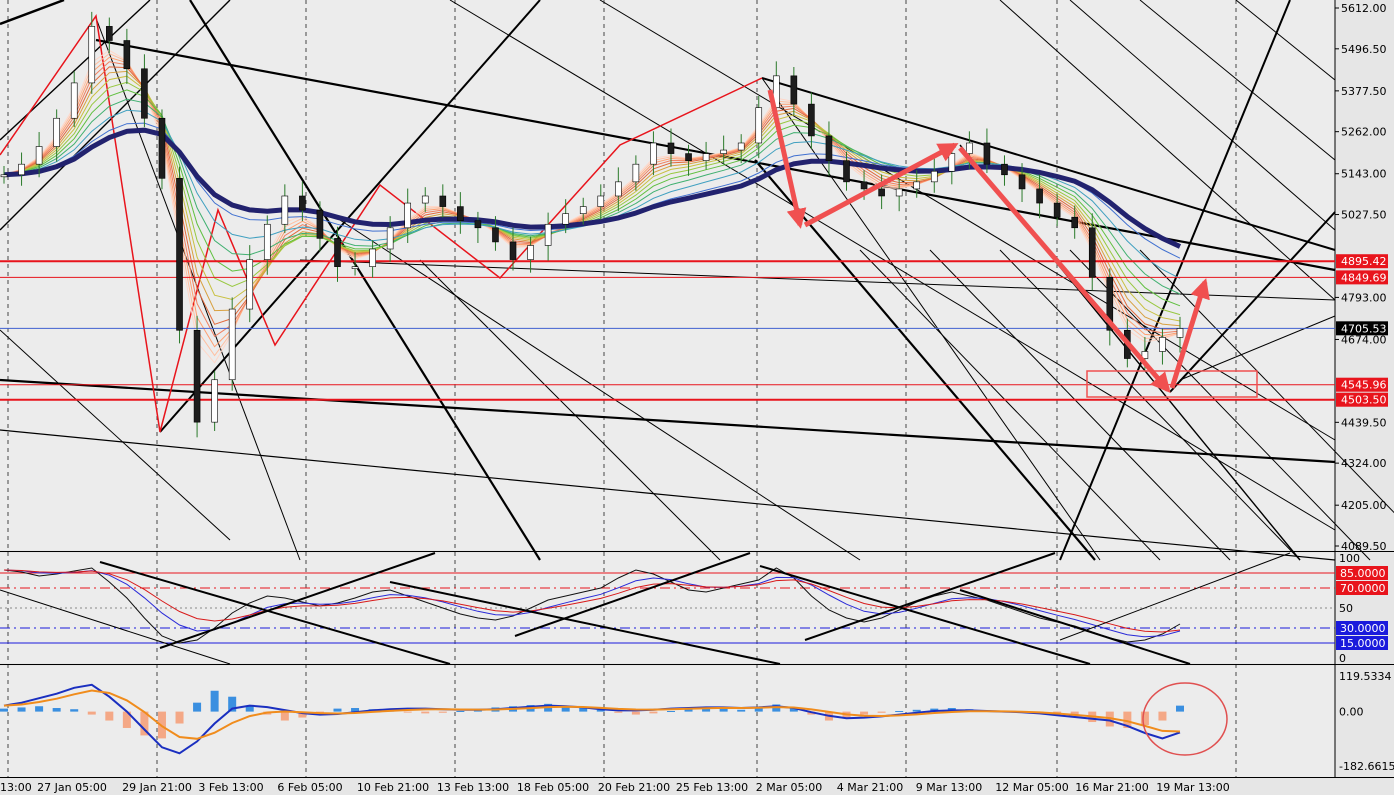 Image resolution: width=1394 pixels, height=795 pixels. What do you see at coordinates (949, 787) in the screenshot?
I see `x-tick-label: 9 Mar 13:00` at bounding box center [949, 787].